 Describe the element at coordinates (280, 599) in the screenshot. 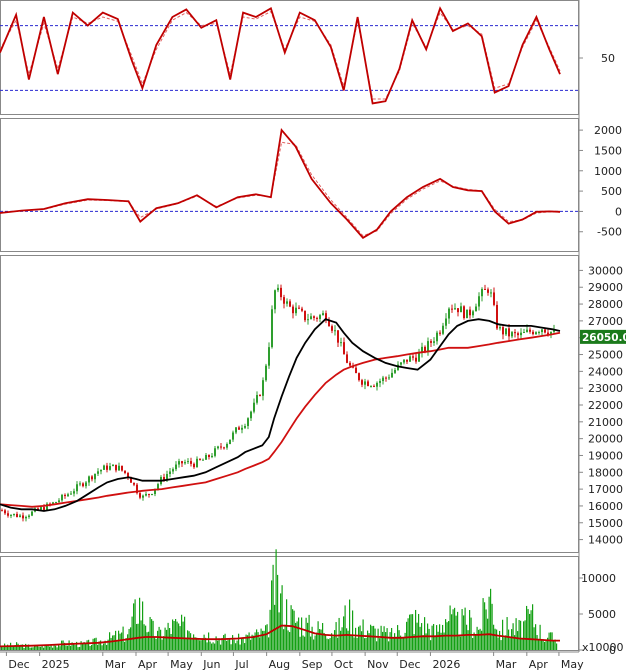

I see `volume-layer` at that location.